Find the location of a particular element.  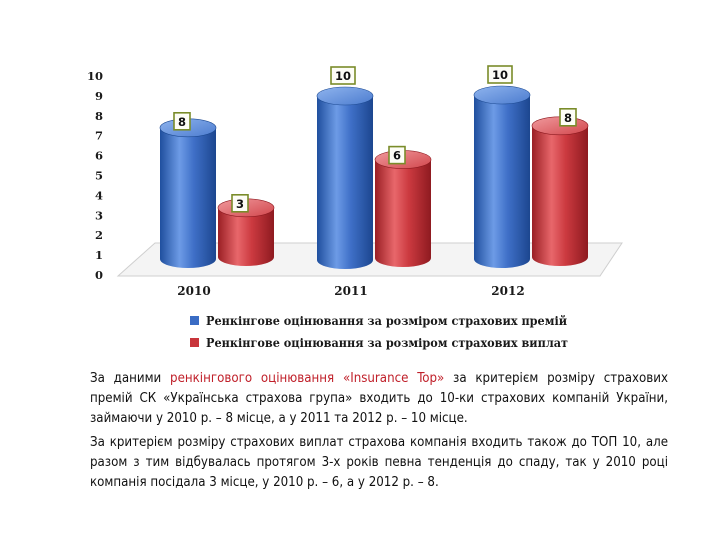

bar-premiums-2011 is located at coordinates (345, 177).